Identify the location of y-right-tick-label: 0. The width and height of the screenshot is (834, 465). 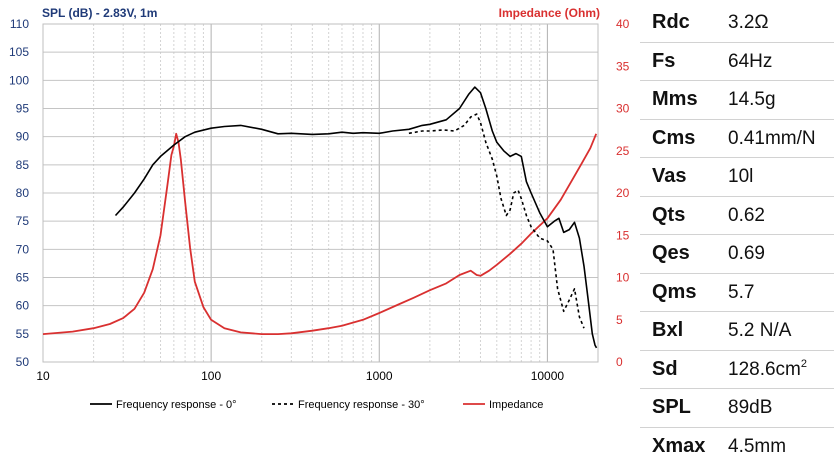
(619, 362).